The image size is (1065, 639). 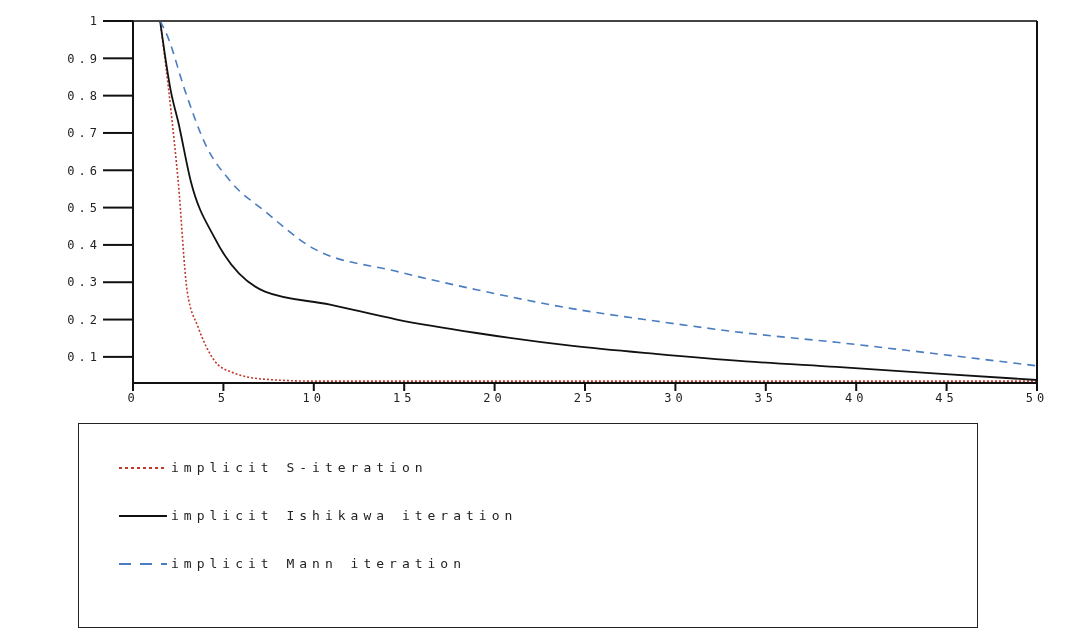 What do you see at coordinates (84, 245) in the screenshot?
I see `y-tick-label: 0.4` at bounding box center [84, 245].